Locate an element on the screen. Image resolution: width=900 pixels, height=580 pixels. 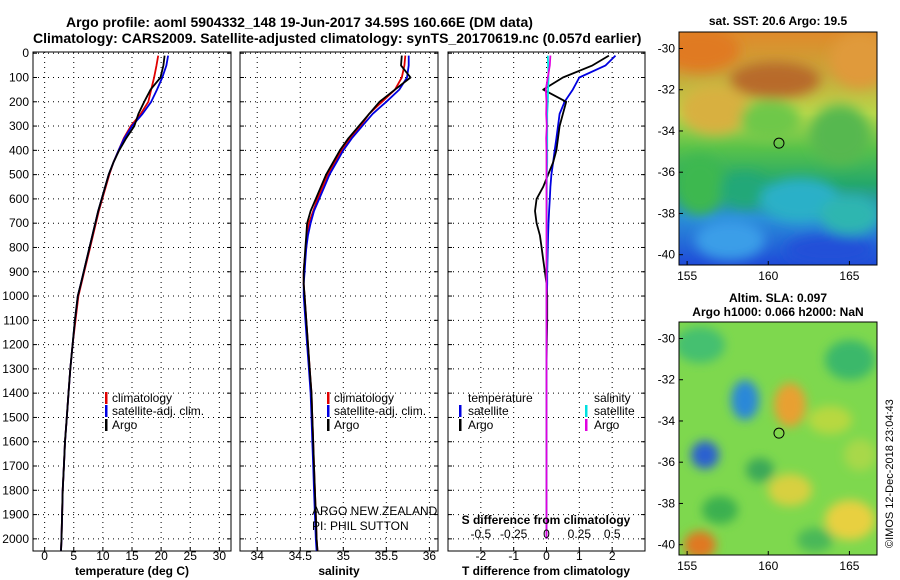
depth-tick-label: 2000 is located at coordinates (15, 539).